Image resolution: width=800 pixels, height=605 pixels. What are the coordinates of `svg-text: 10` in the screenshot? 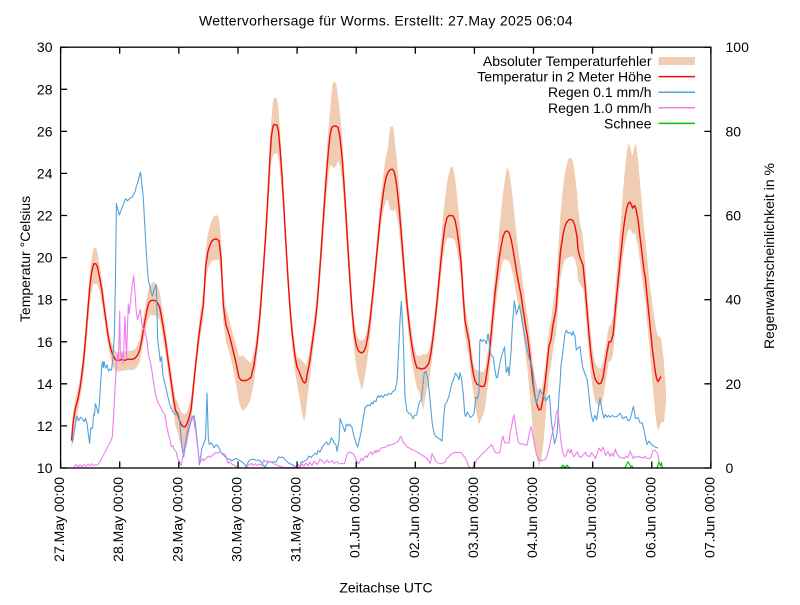 It's located at (45, 468).